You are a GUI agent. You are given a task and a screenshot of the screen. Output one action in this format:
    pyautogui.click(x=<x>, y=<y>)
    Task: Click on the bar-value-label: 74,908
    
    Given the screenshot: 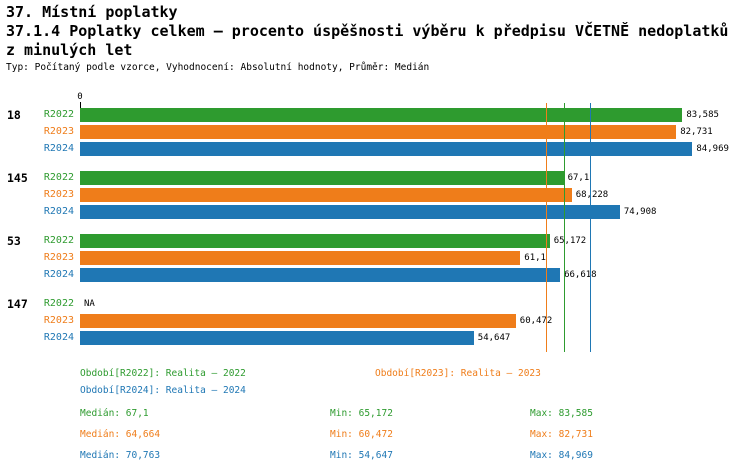 What is the action you would take?
    pyautogui.click(x=640, y=212)
    